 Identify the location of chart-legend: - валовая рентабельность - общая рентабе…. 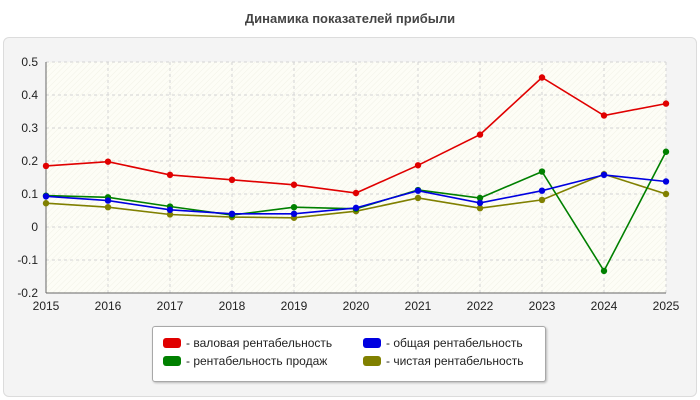
(349, 354).